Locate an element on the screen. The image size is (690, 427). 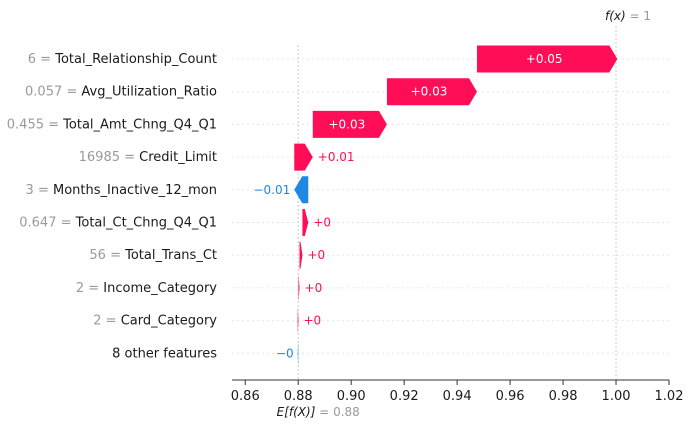
feature-name: 8 other features is located at coordinates (164, 353).